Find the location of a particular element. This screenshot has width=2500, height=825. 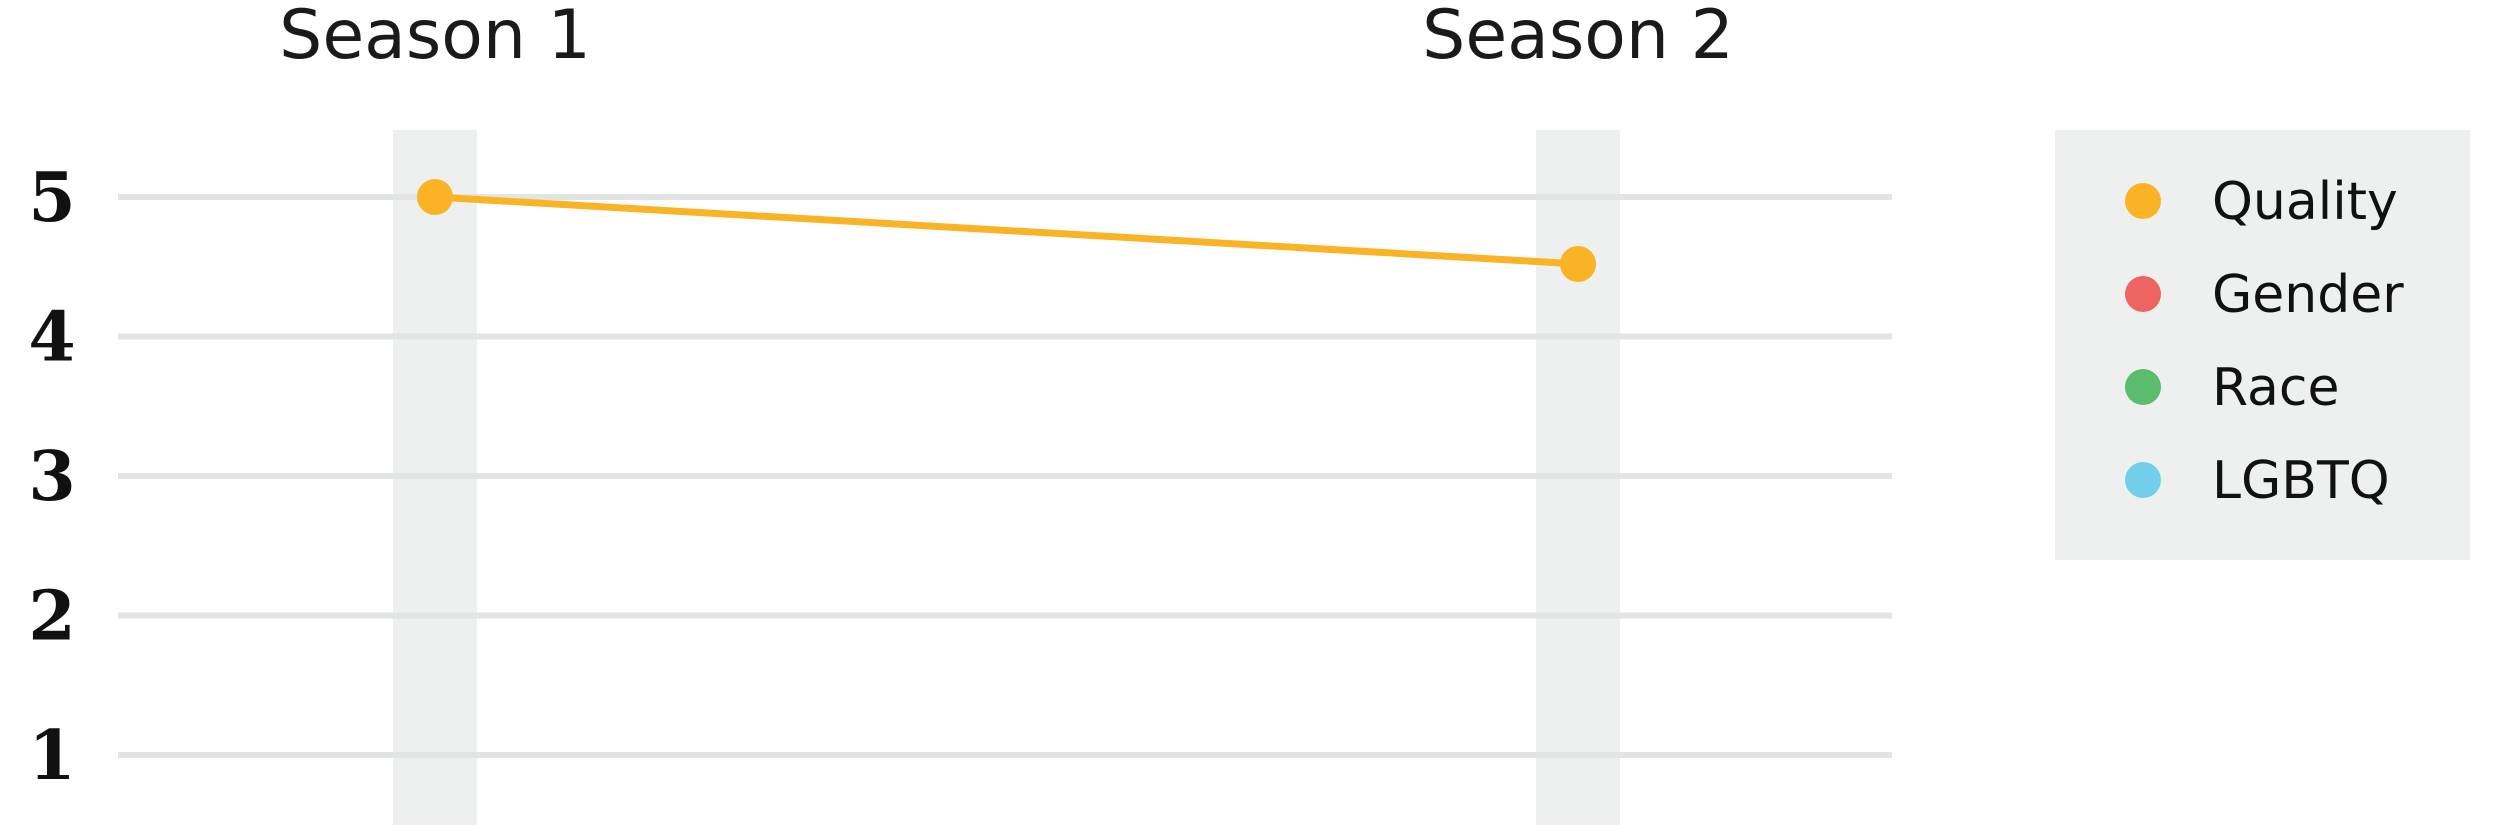

season-label: Season 2 is located at coordinates (1578, 37).